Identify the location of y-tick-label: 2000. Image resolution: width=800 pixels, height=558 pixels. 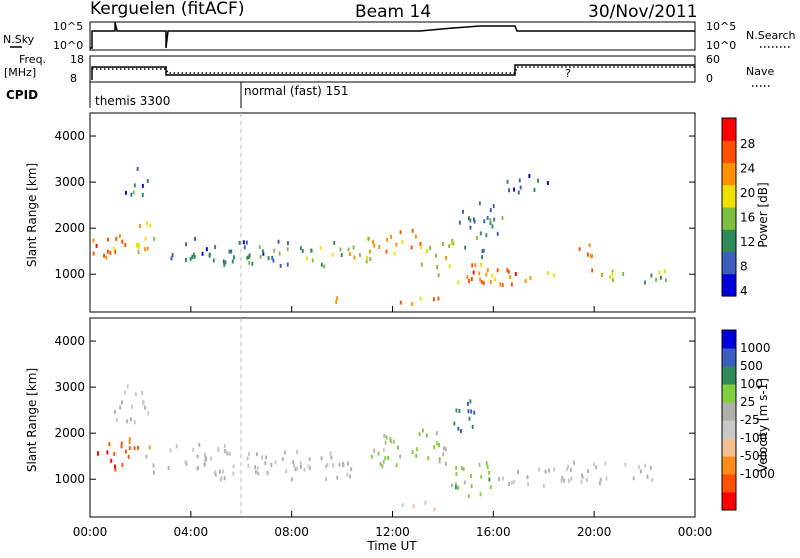
(69, 433).